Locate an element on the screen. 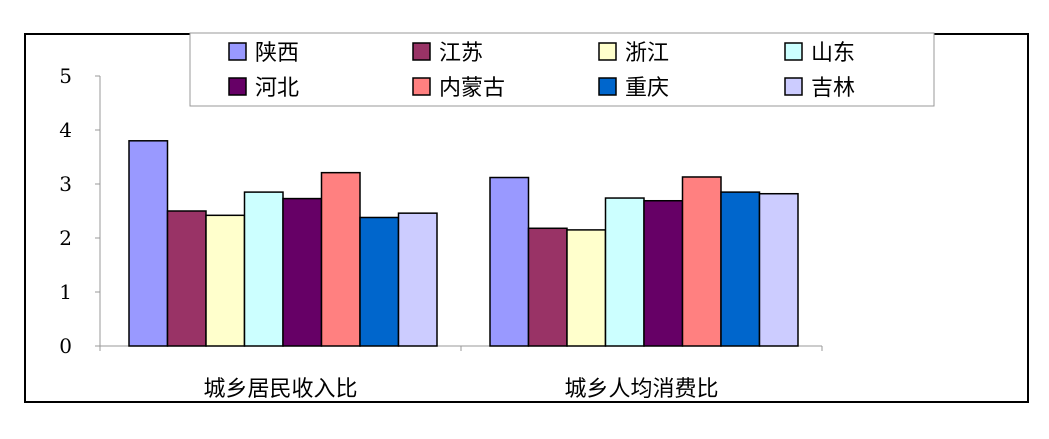 The width and height of the screenshot is (1049, 439). y-tick-label: 1 is located at coordinates (65, 292).